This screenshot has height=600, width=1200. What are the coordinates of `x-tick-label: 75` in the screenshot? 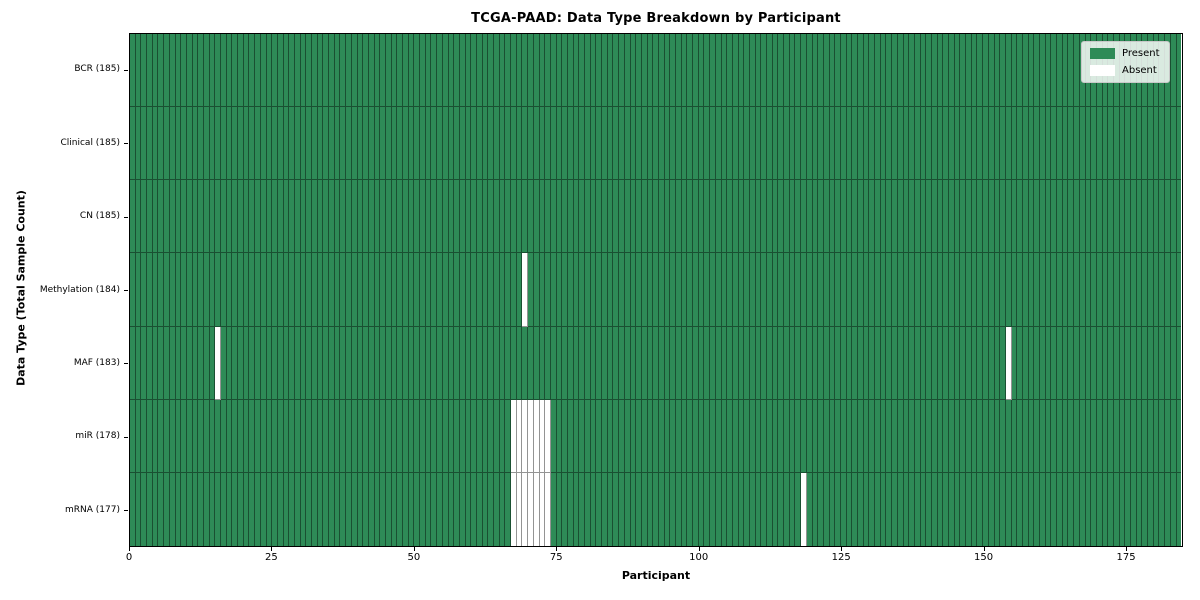 It's located at (556, 557).